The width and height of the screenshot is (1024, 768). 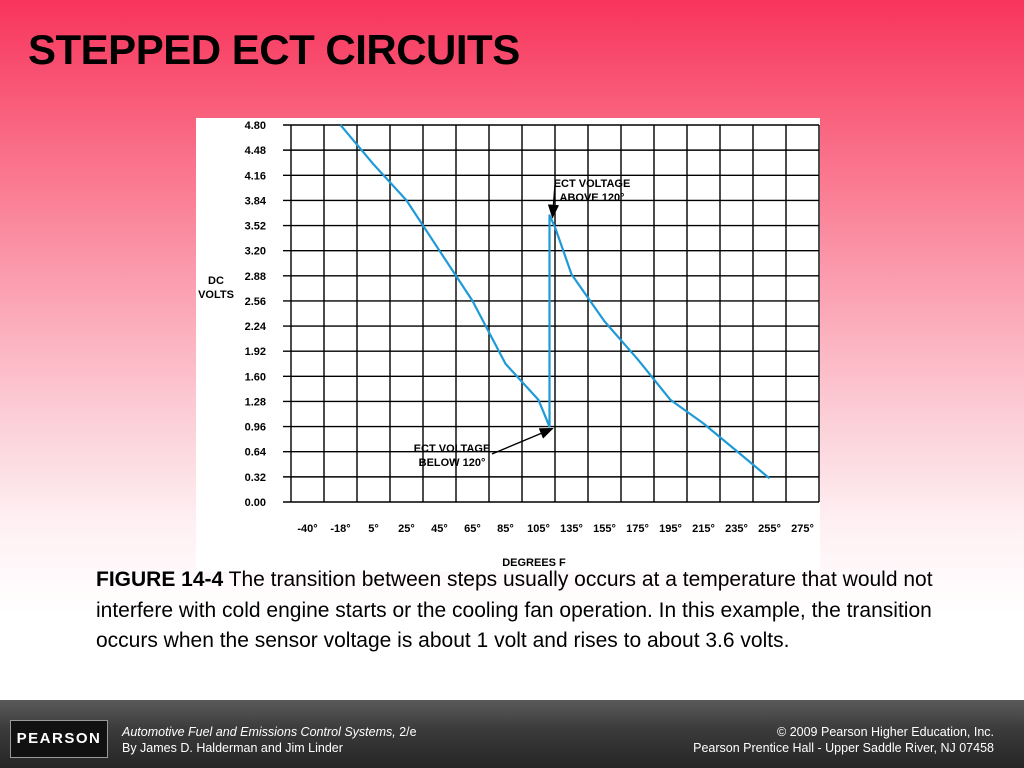 What do you see at coordinates (439, 529) in the screenshot?
I see `x-tick-label: 45°` at bounding box center [439, 529].